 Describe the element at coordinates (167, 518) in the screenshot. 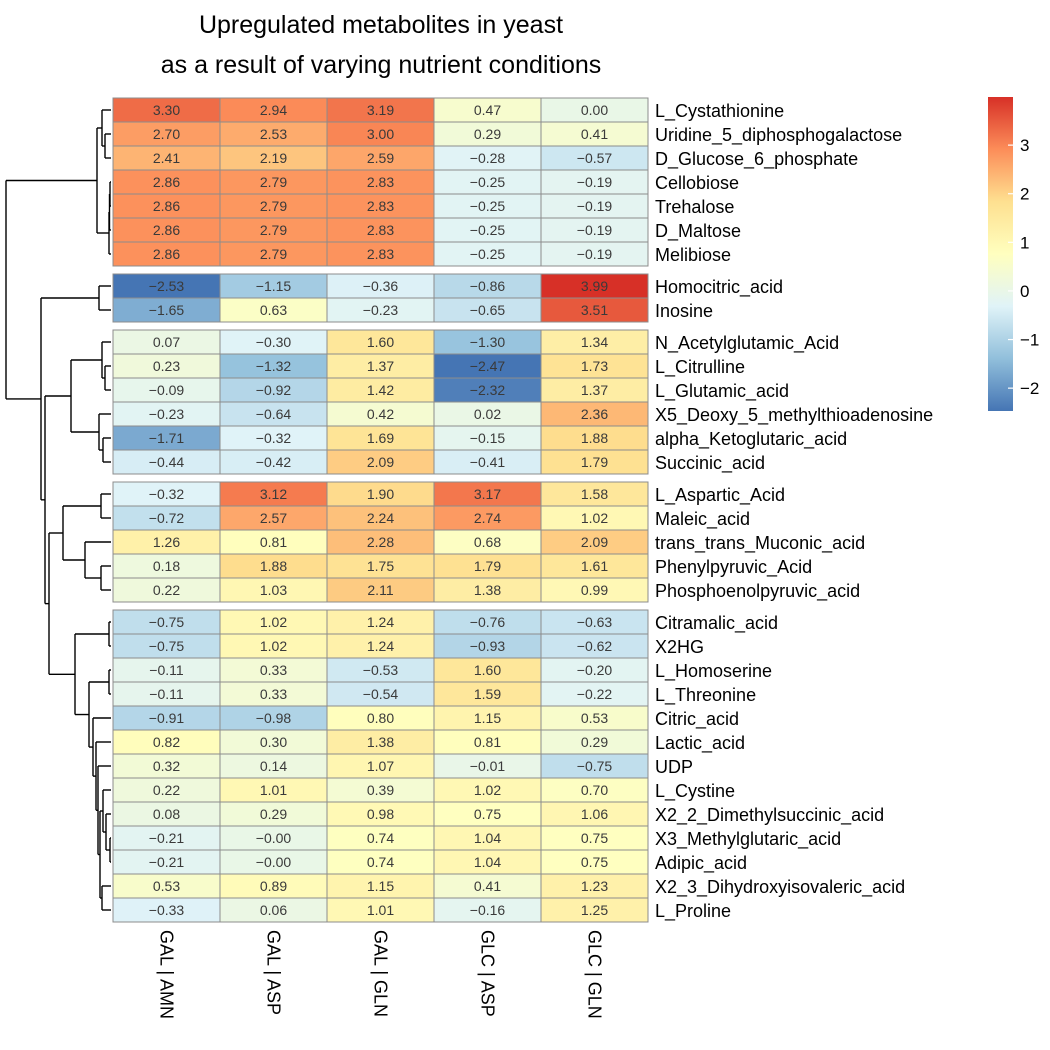

I see `cell-value-label: −0.72` at that location.